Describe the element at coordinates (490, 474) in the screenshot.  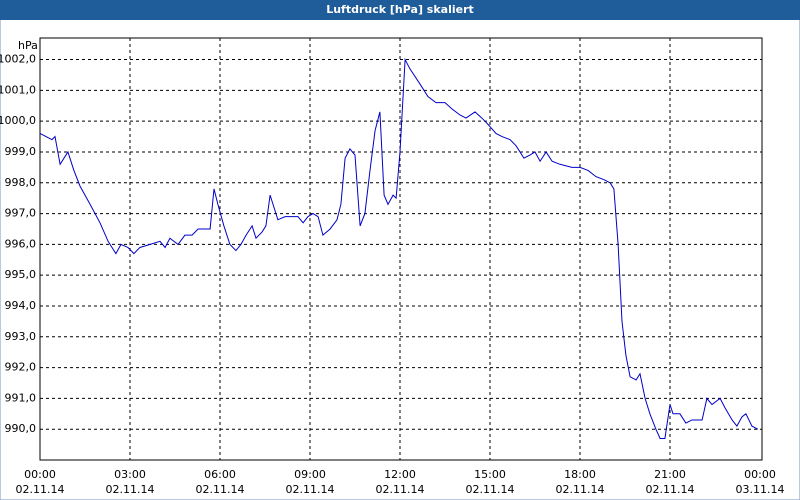
I see `x-tick-label: 15:00` at that location.